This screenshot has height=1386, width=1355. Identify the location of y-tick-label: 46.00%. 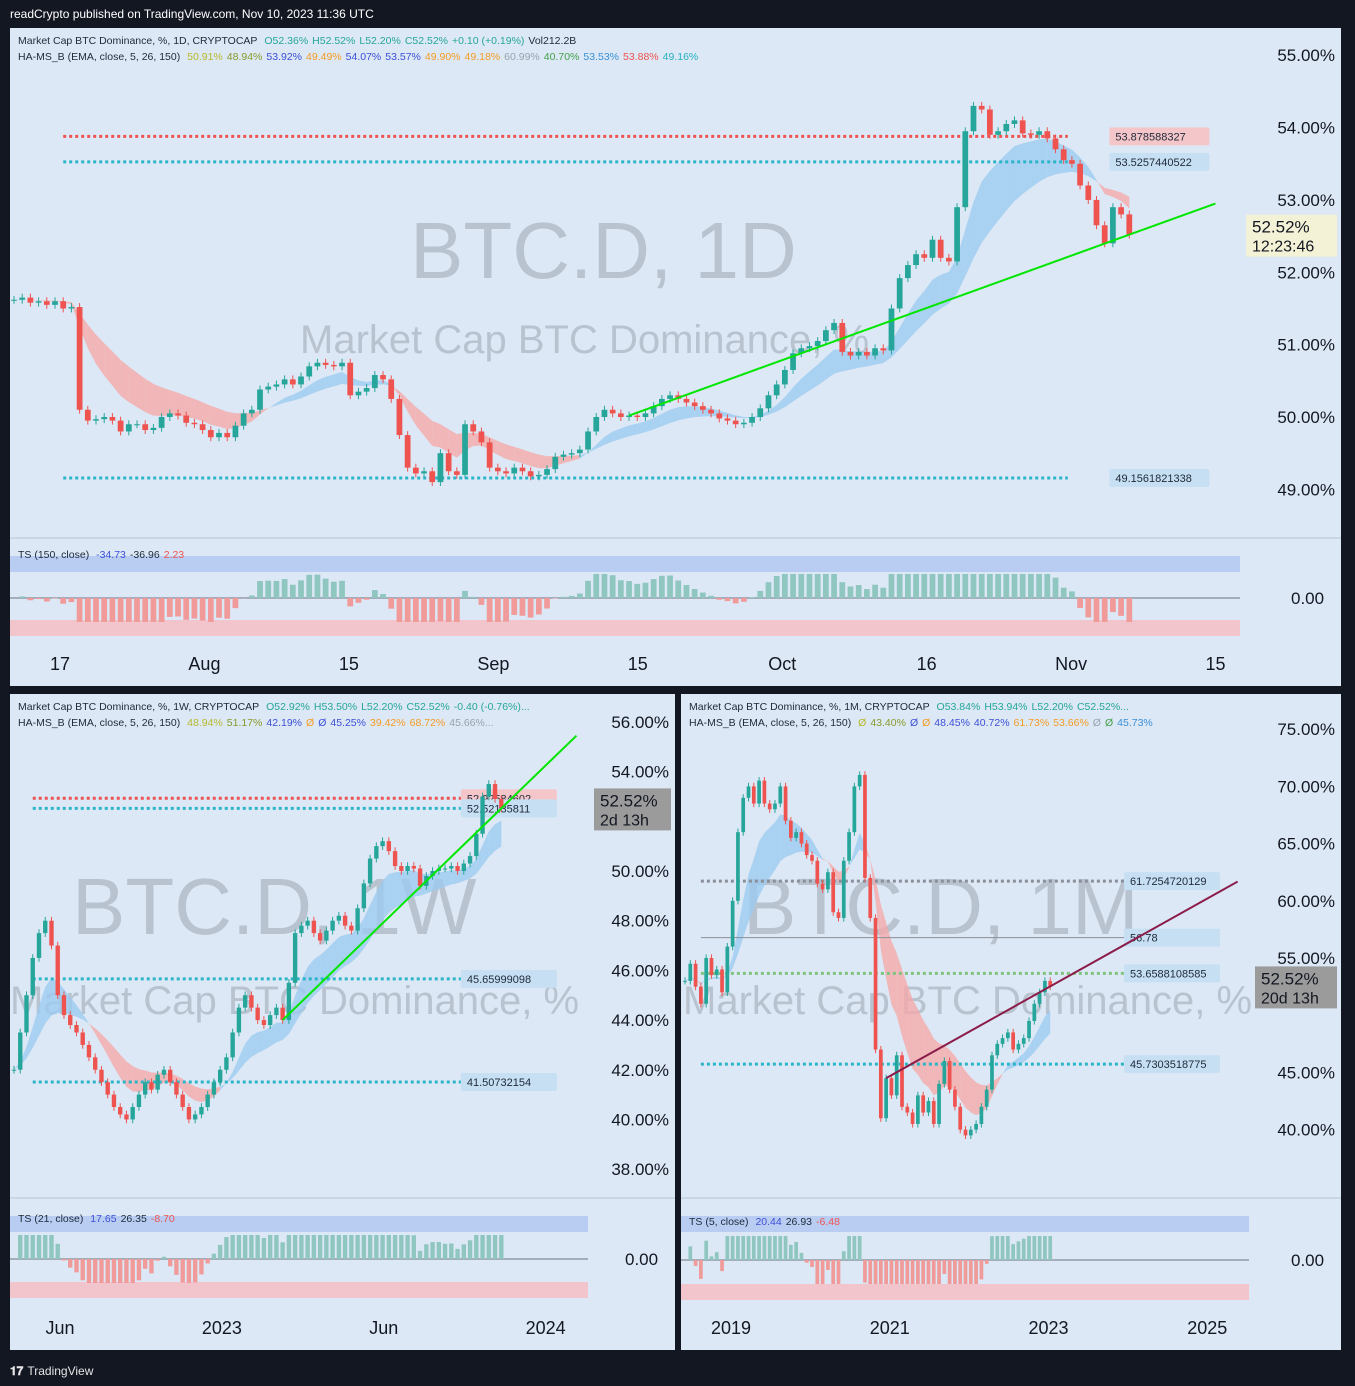
(640, 970).